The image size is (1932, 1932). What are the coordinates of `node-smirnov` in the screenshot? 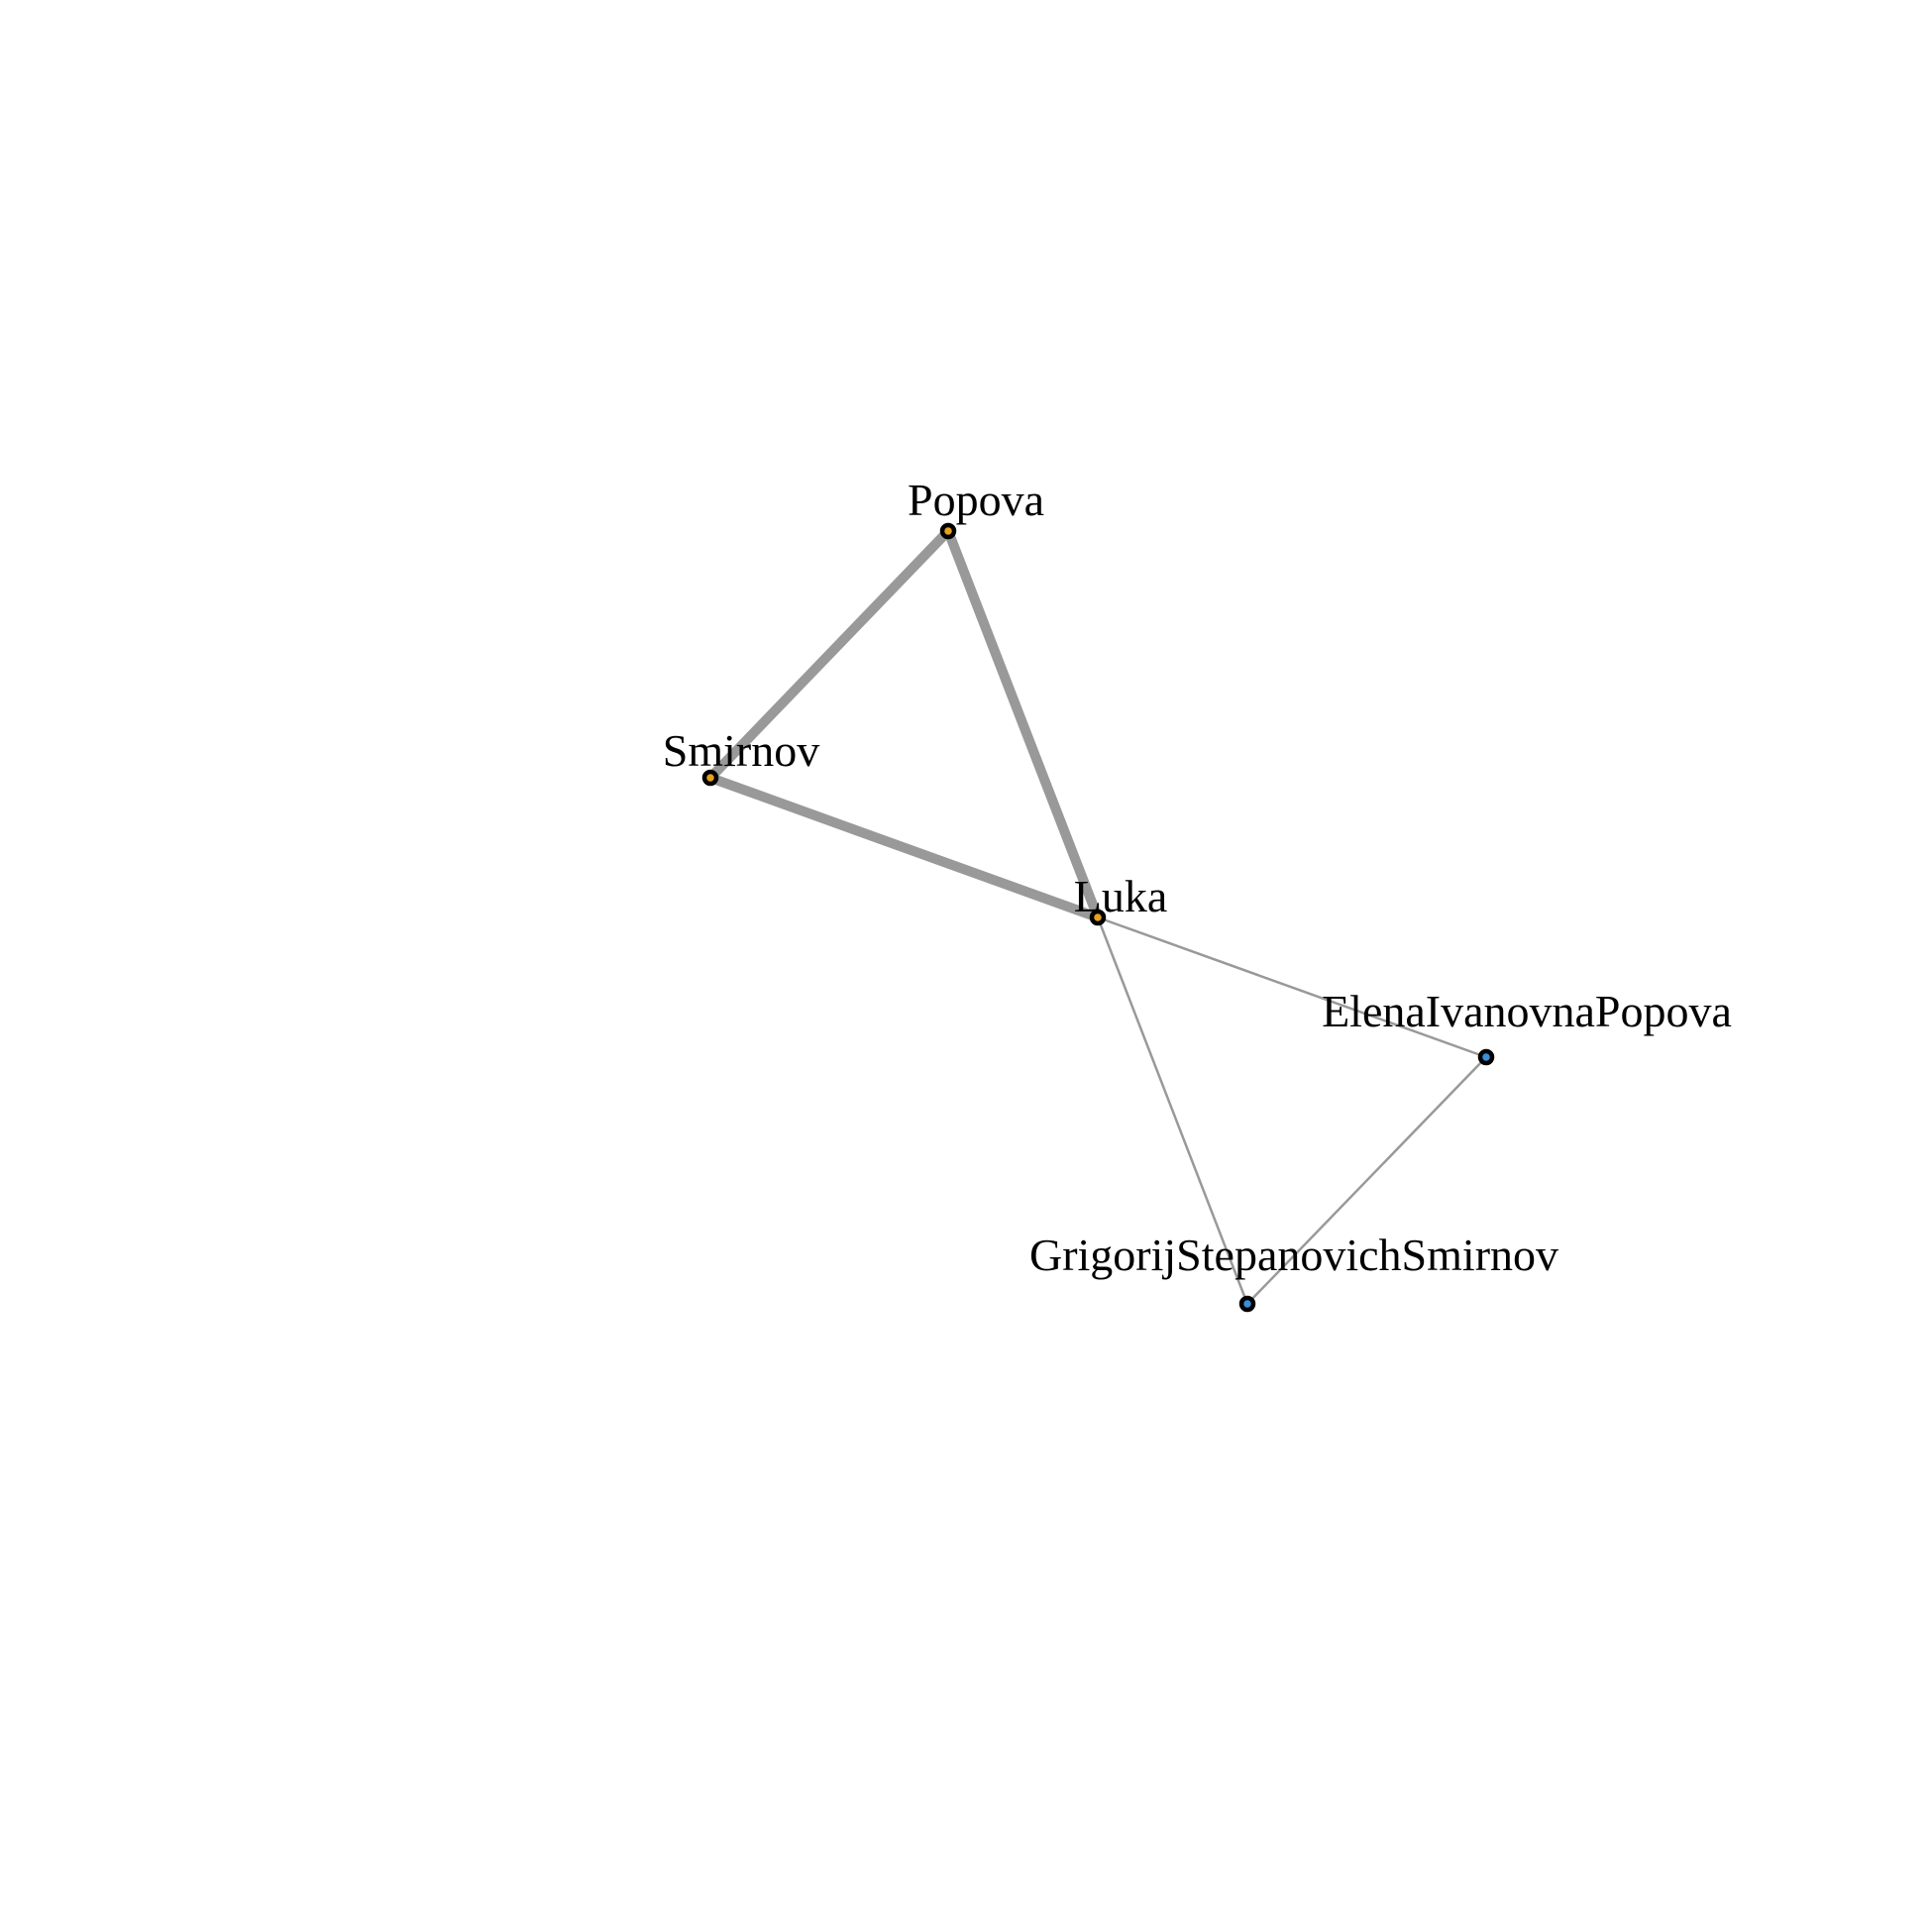 It's located at (710, 778).